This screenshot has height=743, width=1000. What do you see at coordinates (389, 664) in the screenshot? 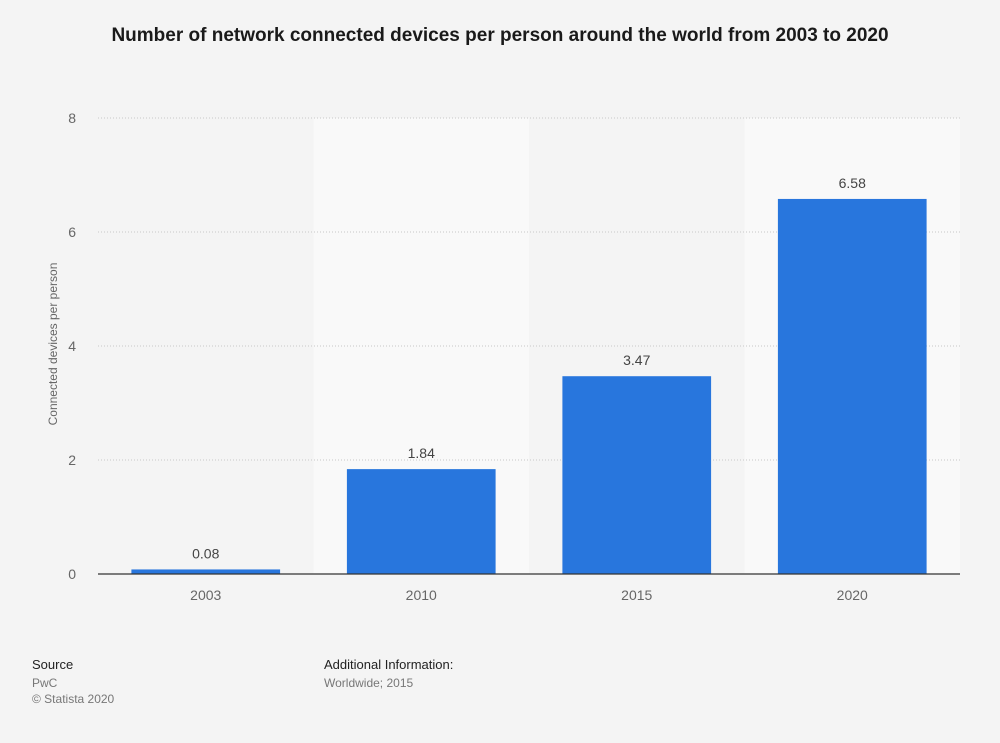
I see `additional-info-heading: Additional Information:` at bounding box center [389, 664].